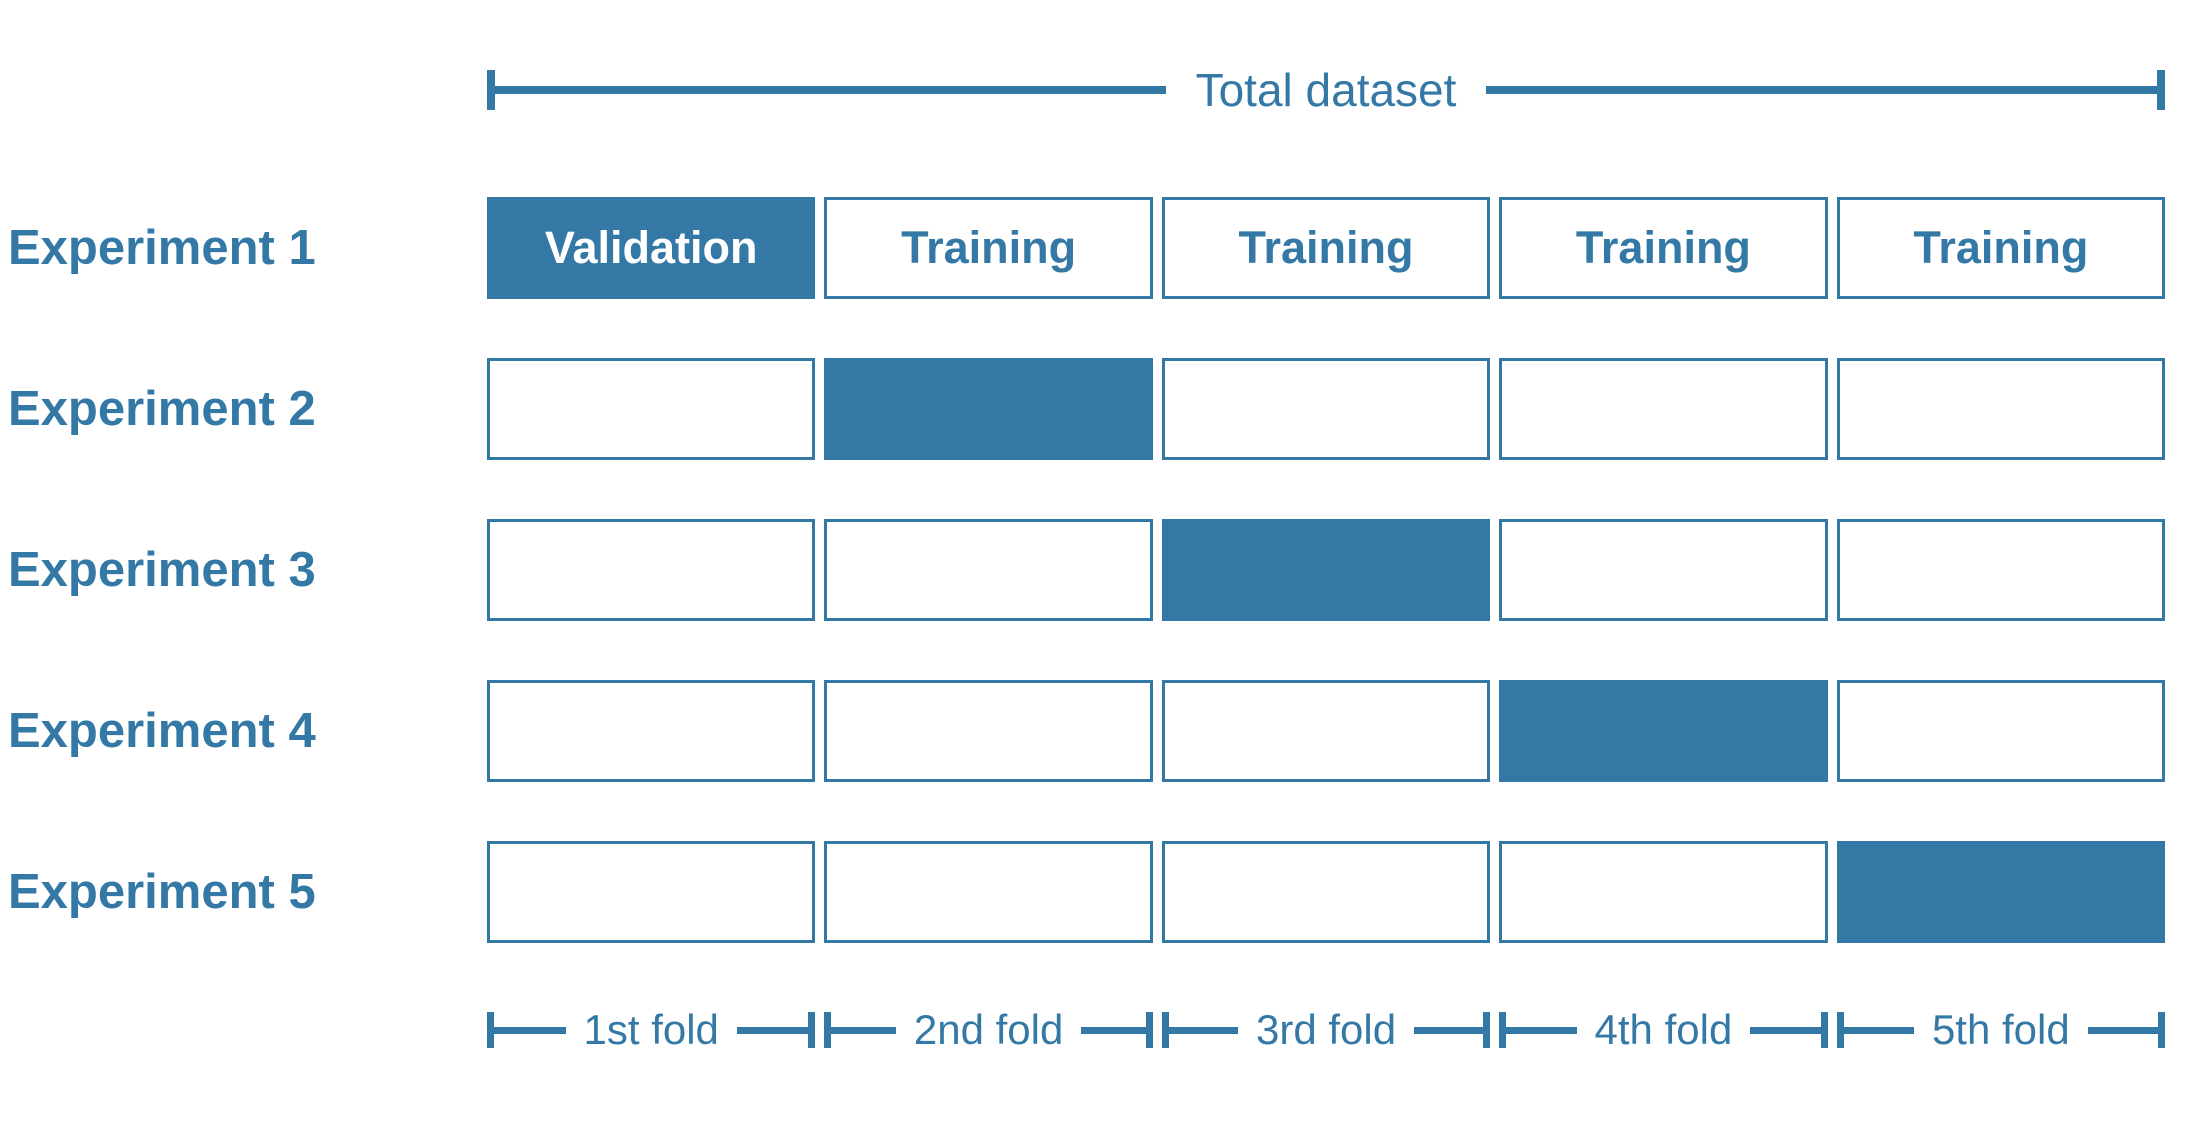 This screenshot has width=2196, height=1126. Describe the element at coordinates (162, 409) in the screenshot. I see `experiment-label: Experiment 2` at that location.